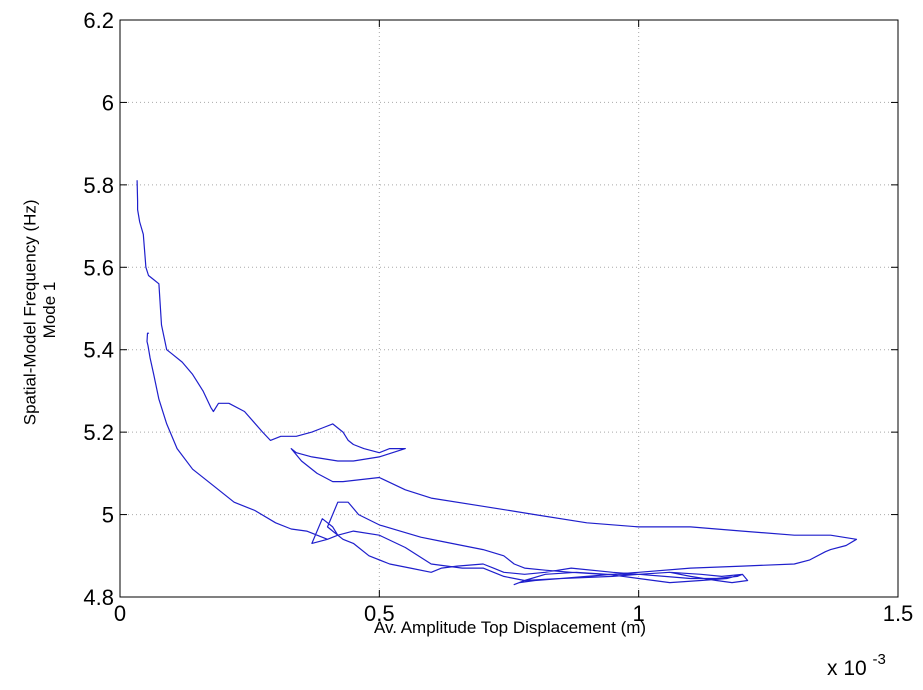  Describe the element at coordinates (98, 350) in the screenshot. I see `y-tick-label: 5.4` at that location.